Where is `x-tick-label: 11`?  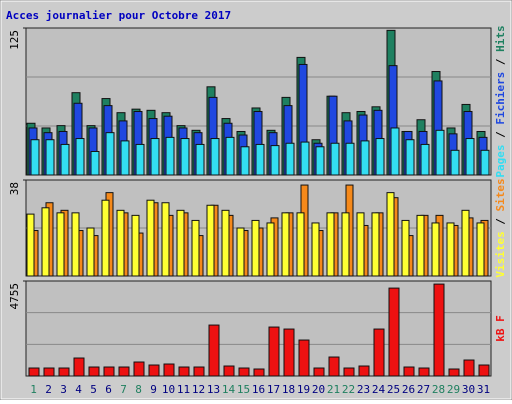 x-tick-label: 11 is located at coordinates (183, 389).